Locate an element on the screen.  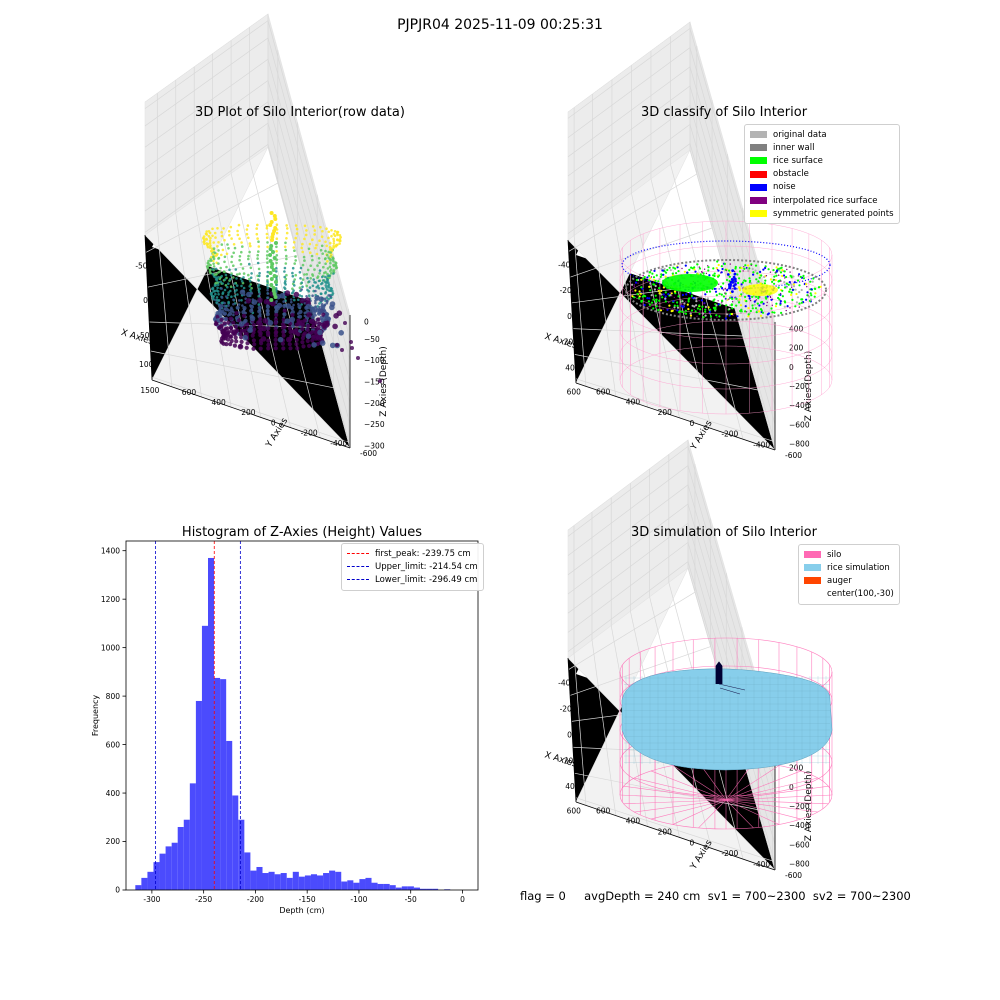
silo-bottom-spoke is located at coordinates (688, 785).